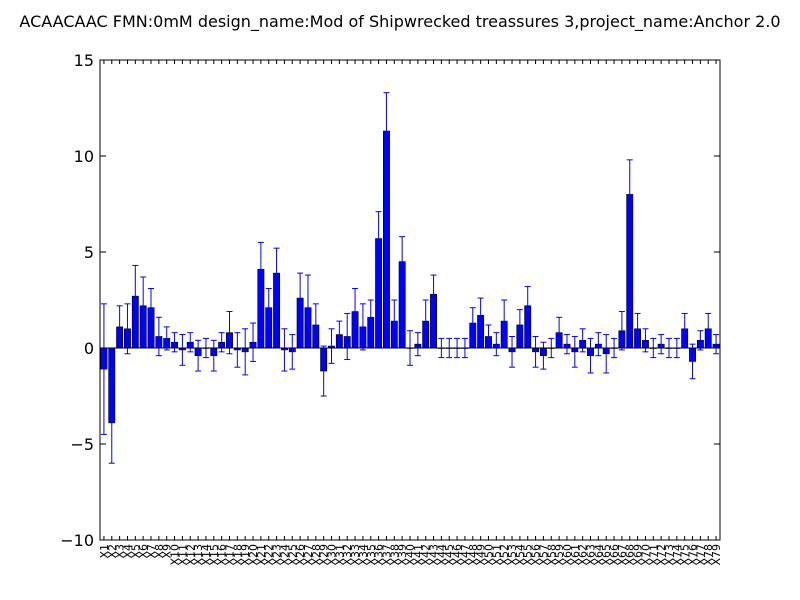  What do you see at coordinates (457, 555) in the screenshot?
I see `x-tick-label: X46` at bounding box center [457, 555].